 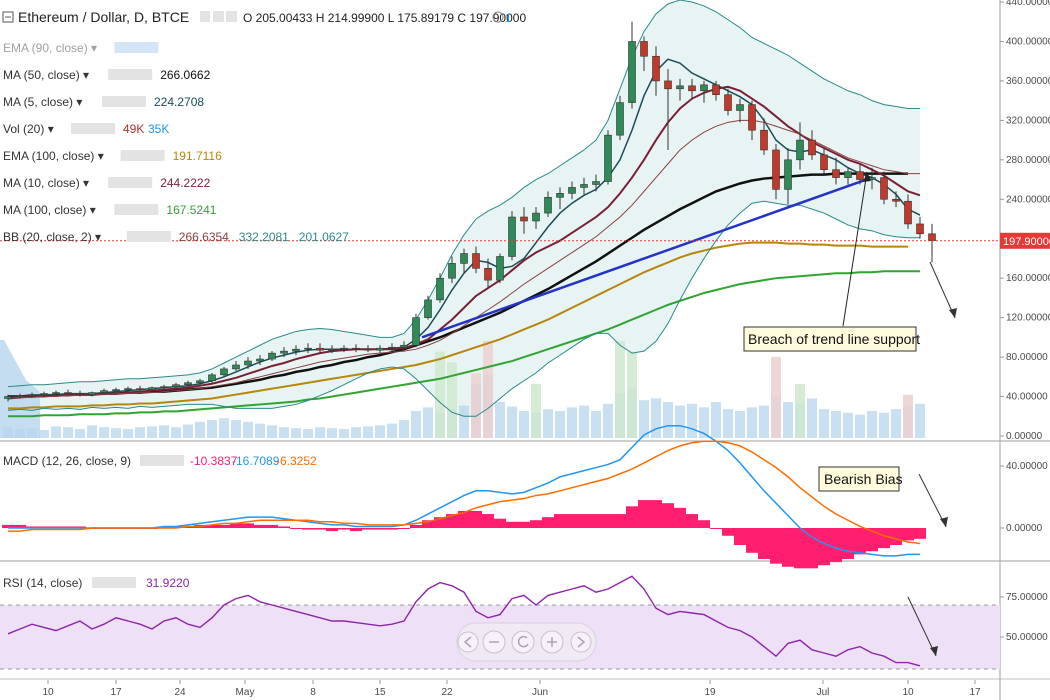 I want to click on annotation-pointer, so click(x=855, y=249).